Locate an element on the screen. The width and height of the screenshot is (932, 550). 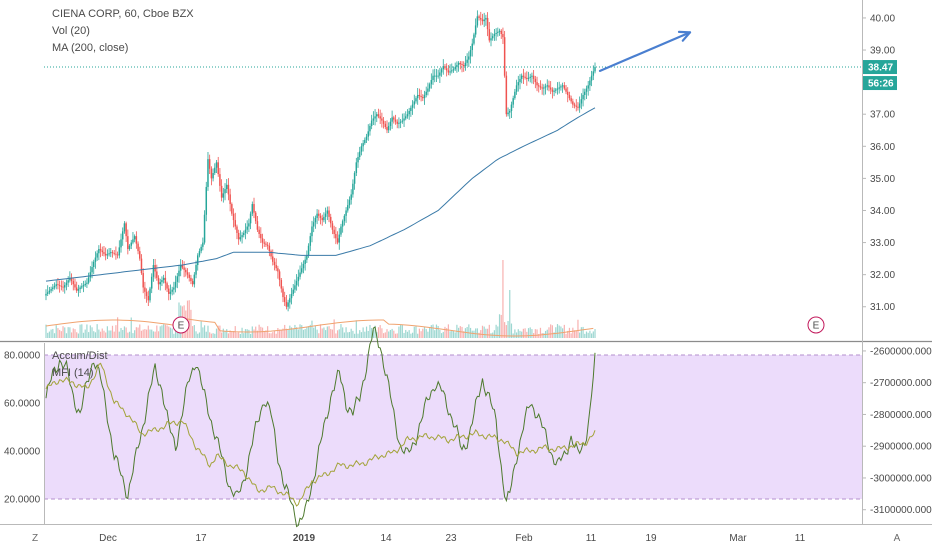
legend-accum-dist: Accum/Dist is located at coordinates (80, 356).